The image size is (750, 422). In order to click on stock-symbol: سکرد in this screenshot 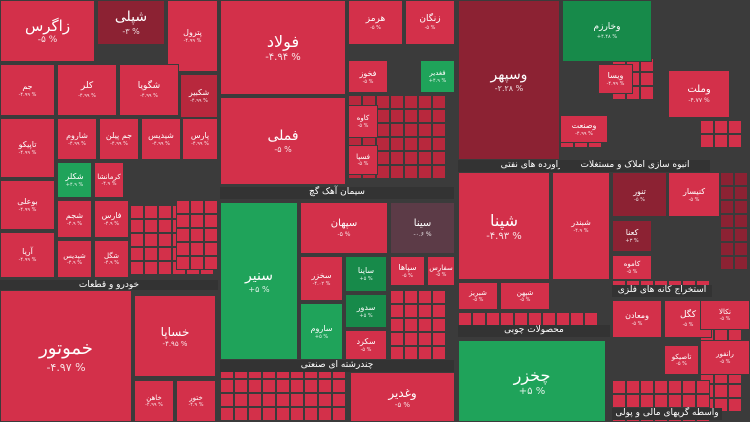, I will do `click(366, 341)`.